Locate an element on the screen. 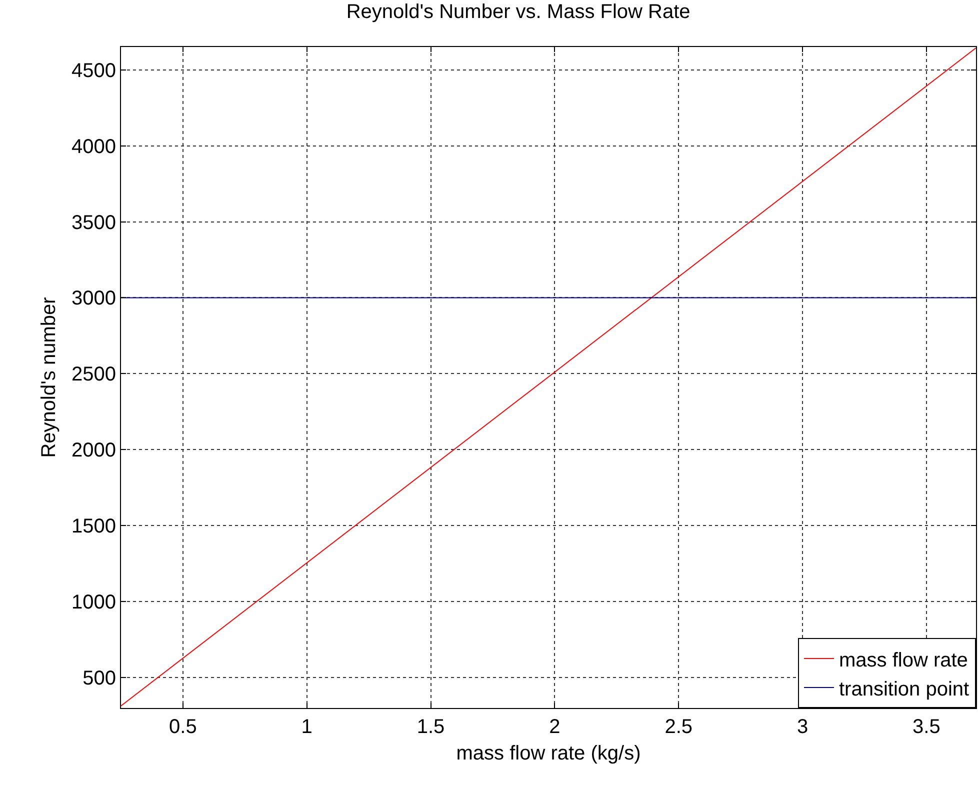 This screenshot has height=807, width=978. x-axis-title: mass flow rate (kg/s) is located at coordinates (548, 753).